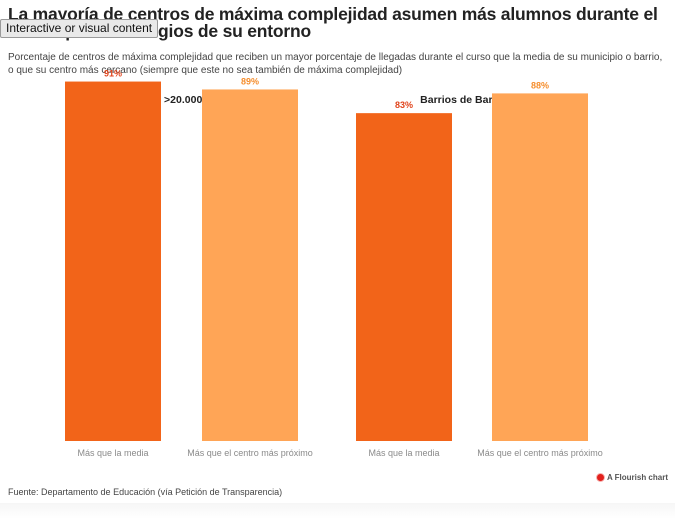  What do you see at coordinates (540, 267) in the screenshot?
I see `bar-barcelona-mas-que-centro-proximo` at bounding box center [540, 267].